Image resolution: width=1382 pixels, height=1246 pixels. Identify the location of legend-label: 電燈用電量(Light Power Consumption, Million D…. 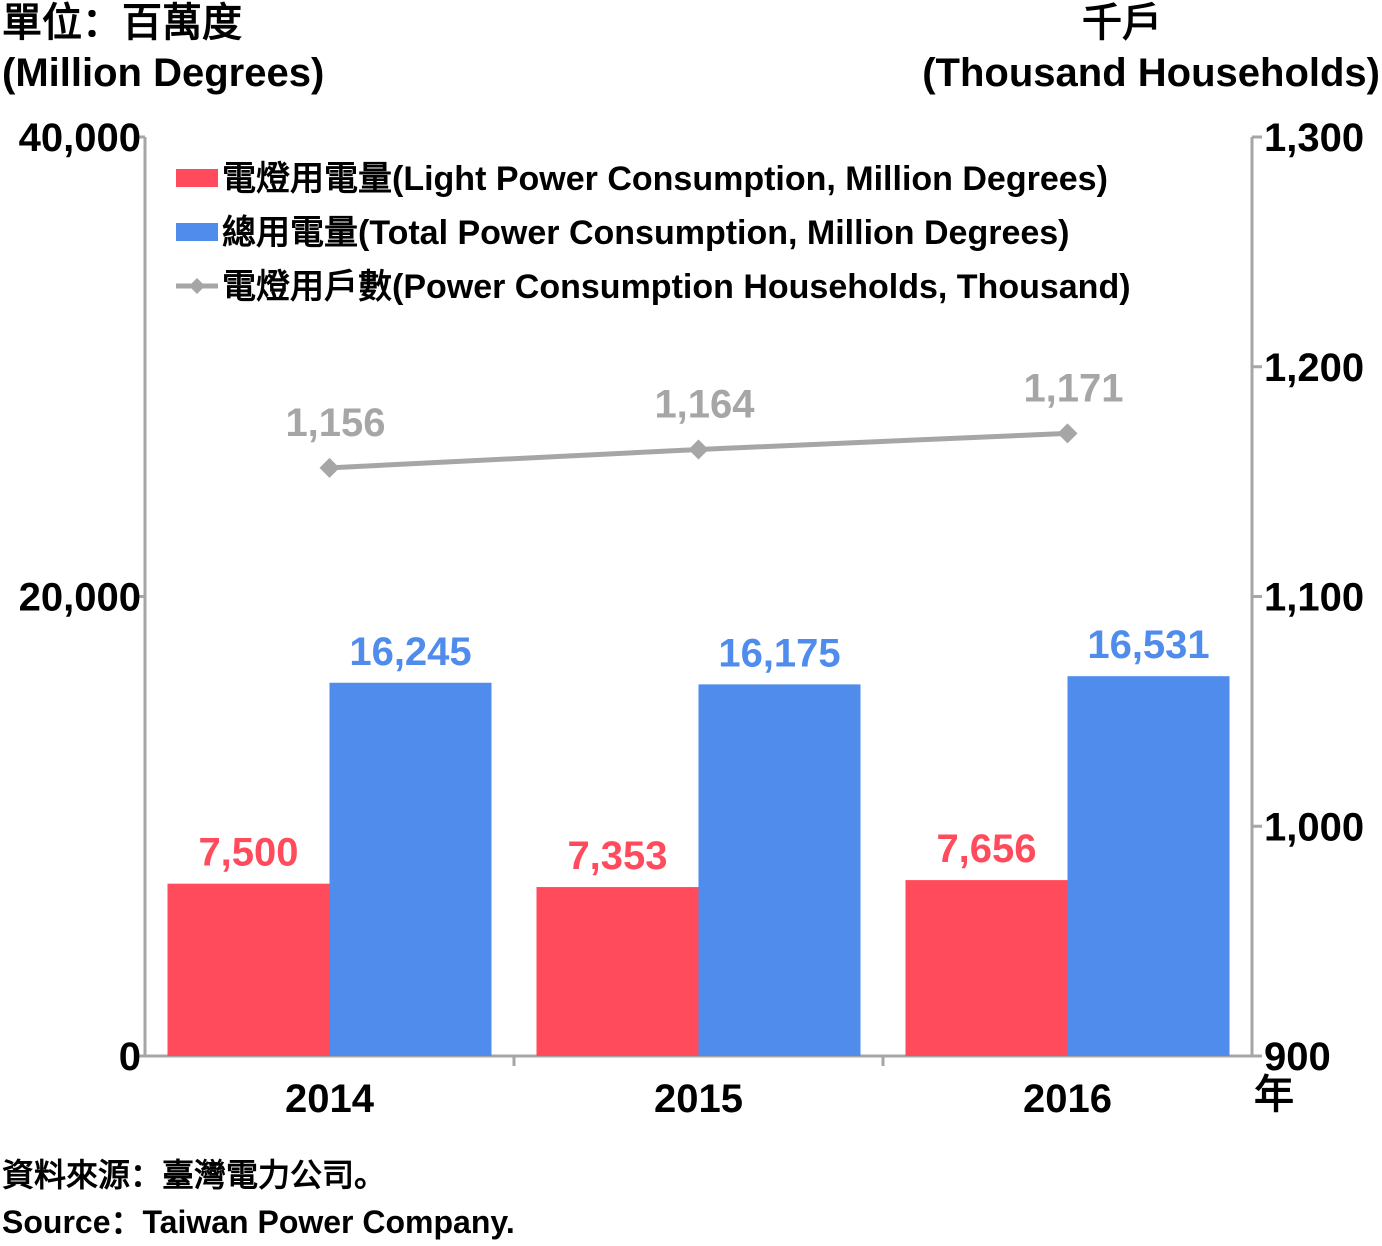
(665, 179).